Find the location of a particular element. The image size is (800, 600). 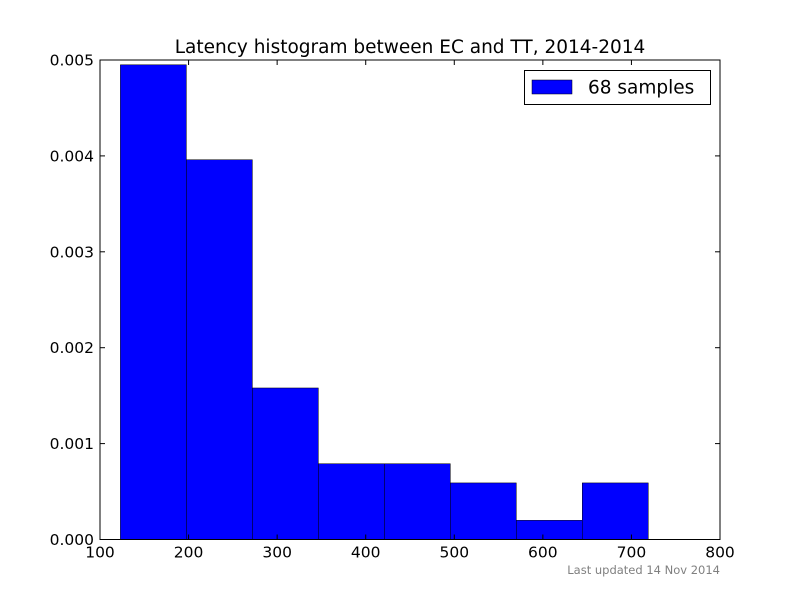

x-tick-label: 100 is located at coordinates (100, 553).